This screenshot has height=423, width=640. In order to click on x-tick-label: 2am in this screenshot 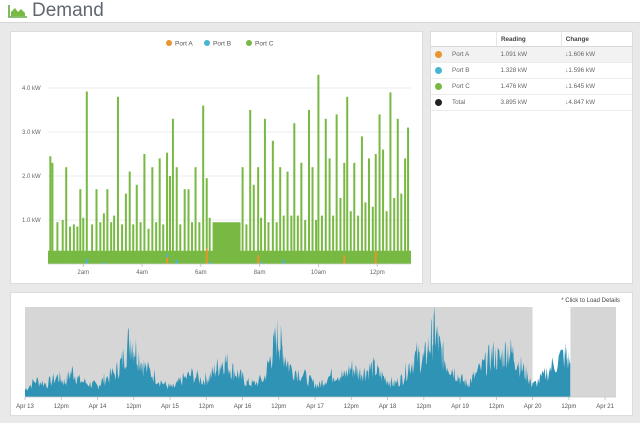, I will do `click(83, 273)`.